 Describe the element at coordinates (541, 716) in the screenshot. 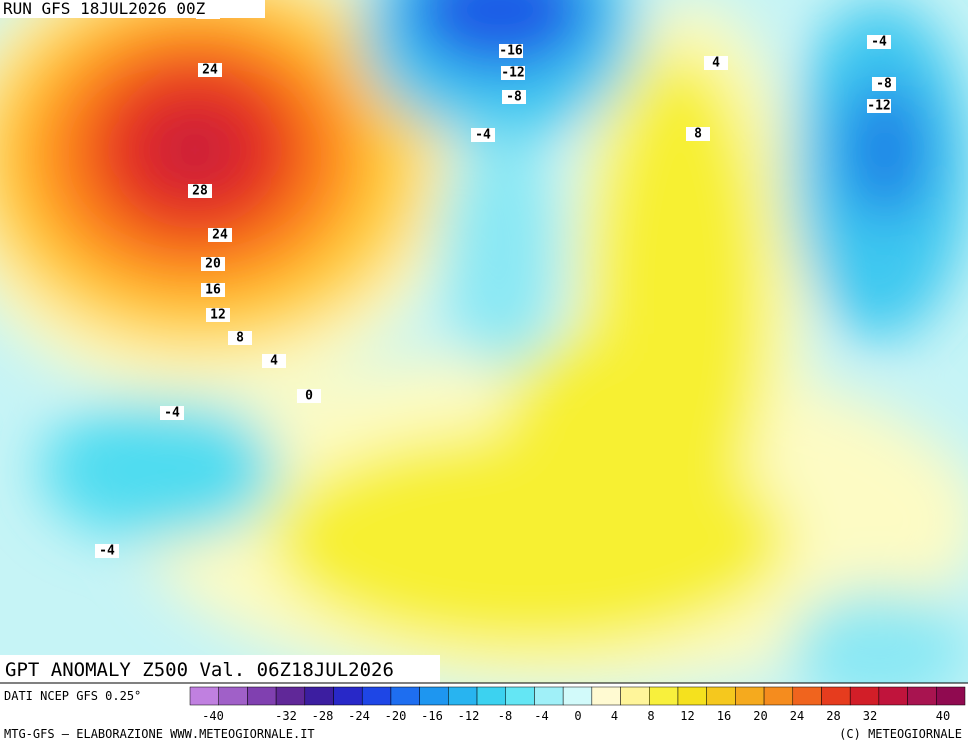

I see `colorbar-tick-label: -4` at that location.